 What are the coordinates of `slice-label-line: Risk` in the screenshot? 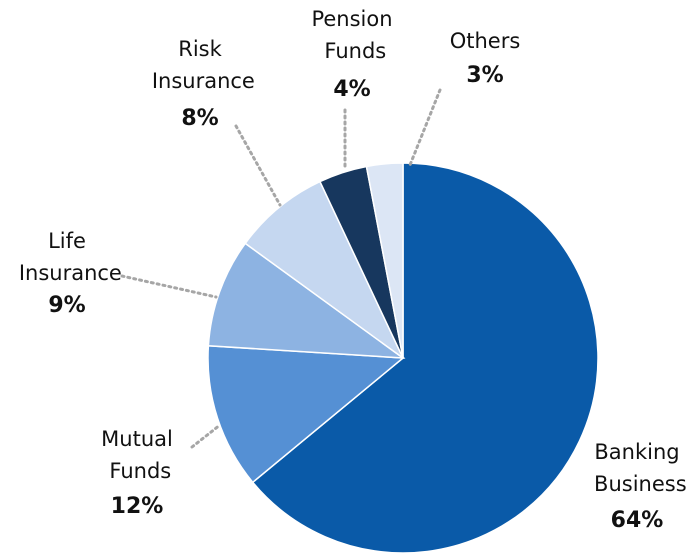 It's located at (200, 49).